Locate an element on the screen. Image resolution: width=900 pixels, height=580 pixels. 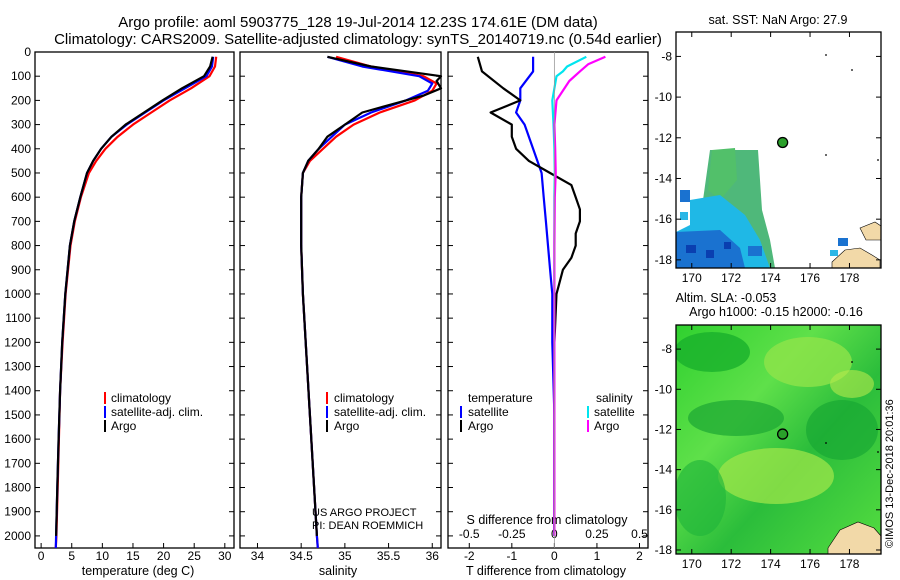
map-lat-label: -12 is located at coordinates (664, 138).